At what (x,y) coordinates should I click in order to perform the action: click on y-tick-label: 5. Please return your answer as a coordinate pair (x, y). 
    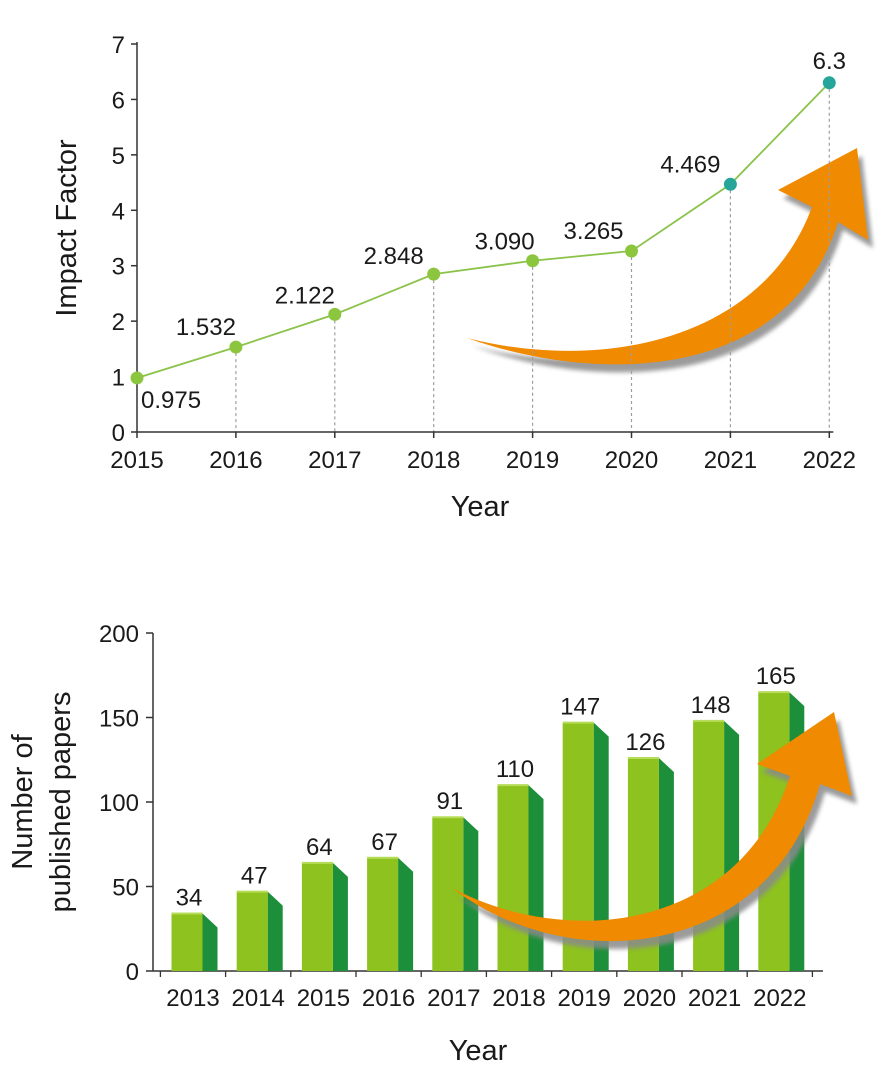
    Looking at the image, I should click on (118, 156).